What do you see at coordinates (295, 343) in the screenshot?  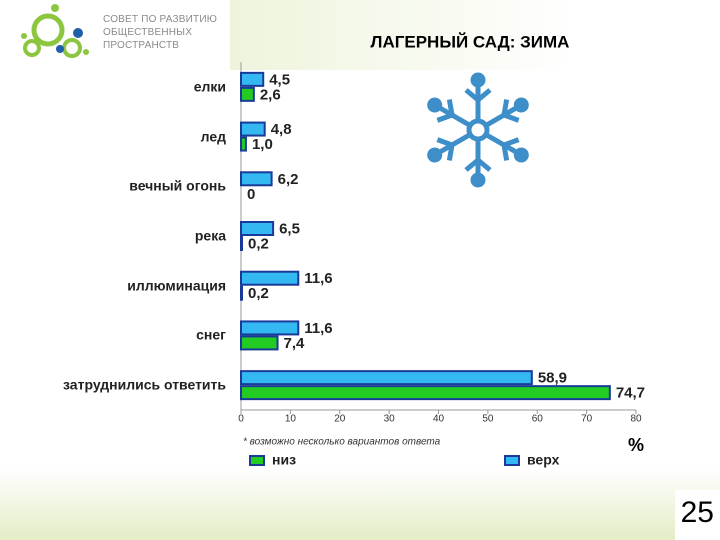 I see `value-label: 7,4` at bounding box center [295, 343].